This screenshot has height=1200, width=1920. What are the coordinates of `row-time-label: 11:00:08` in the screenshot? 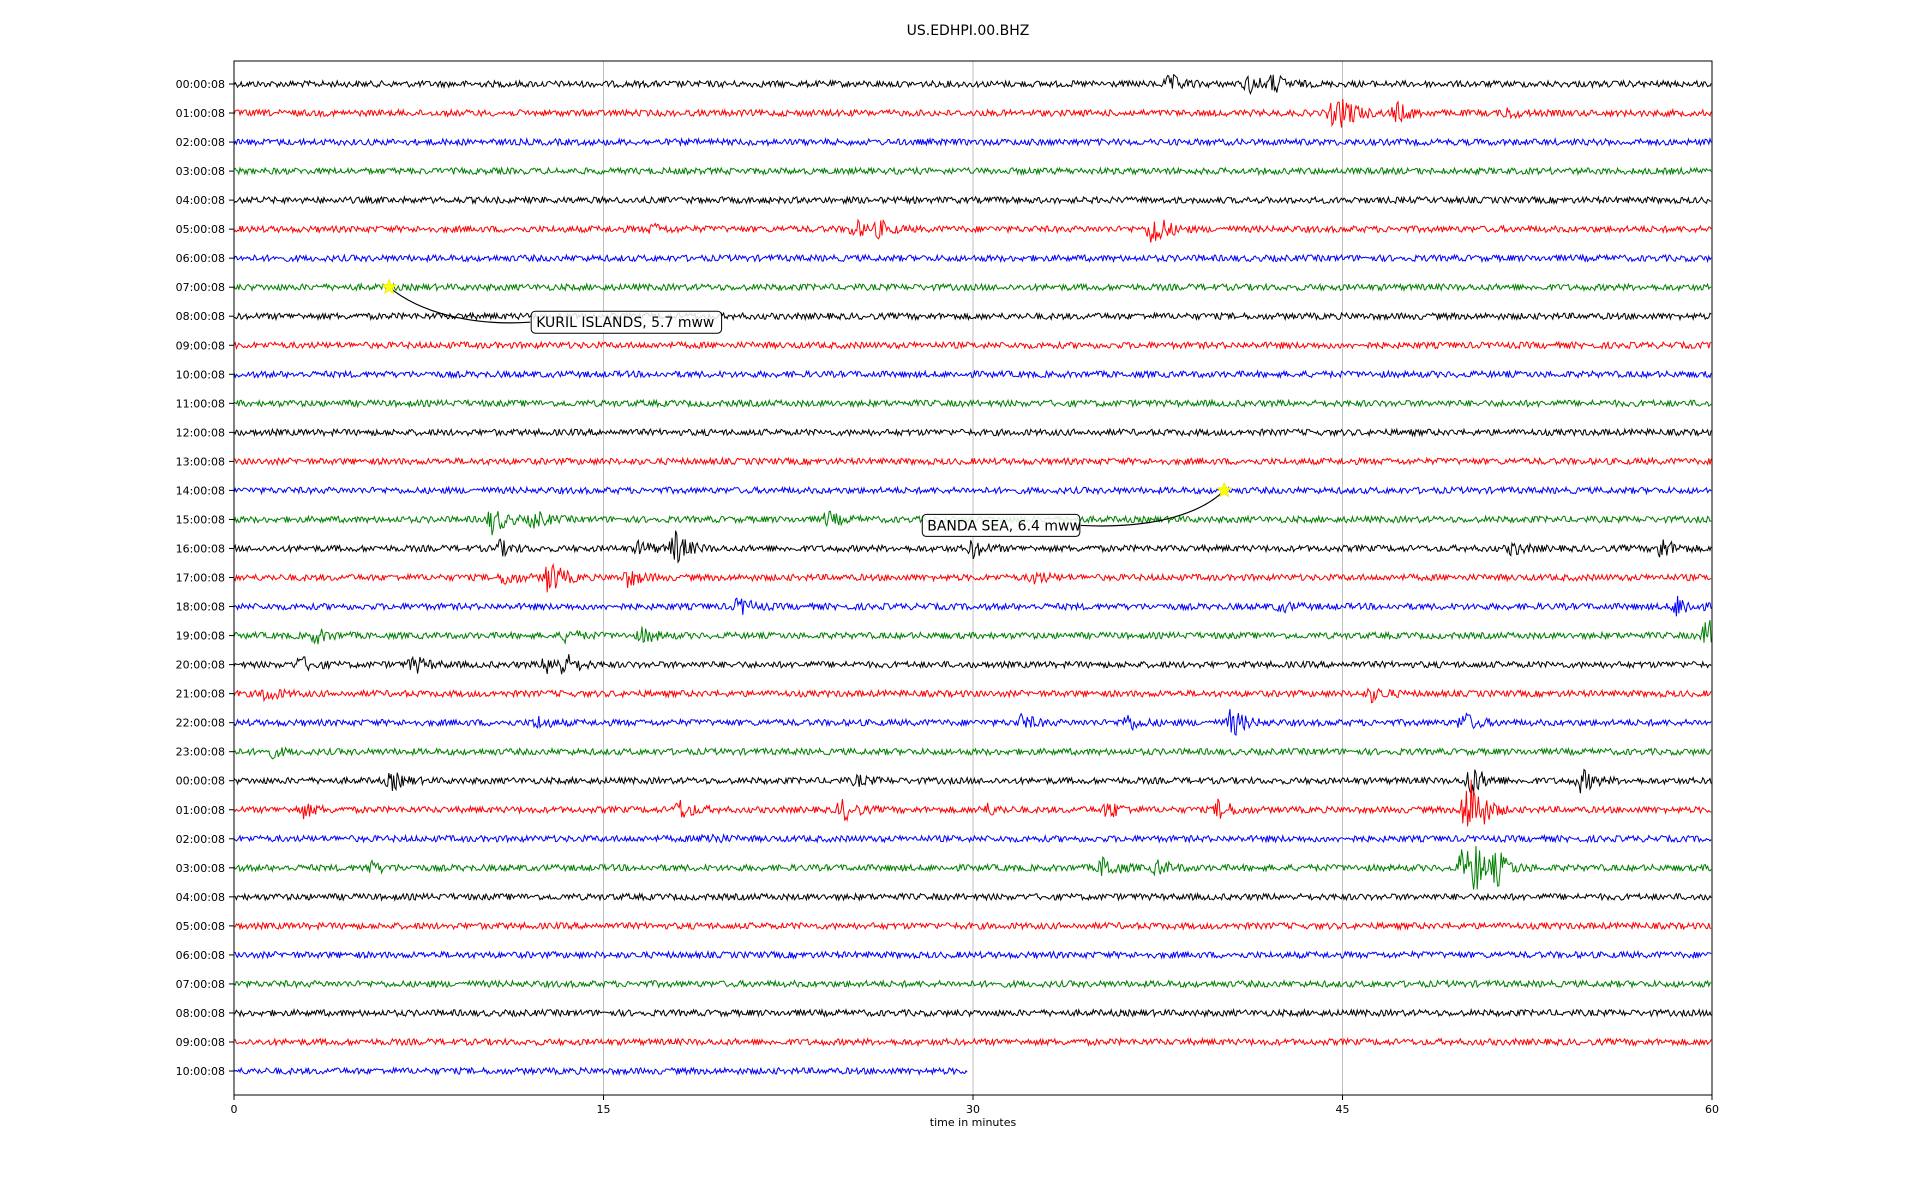 It's located at (200, 403).